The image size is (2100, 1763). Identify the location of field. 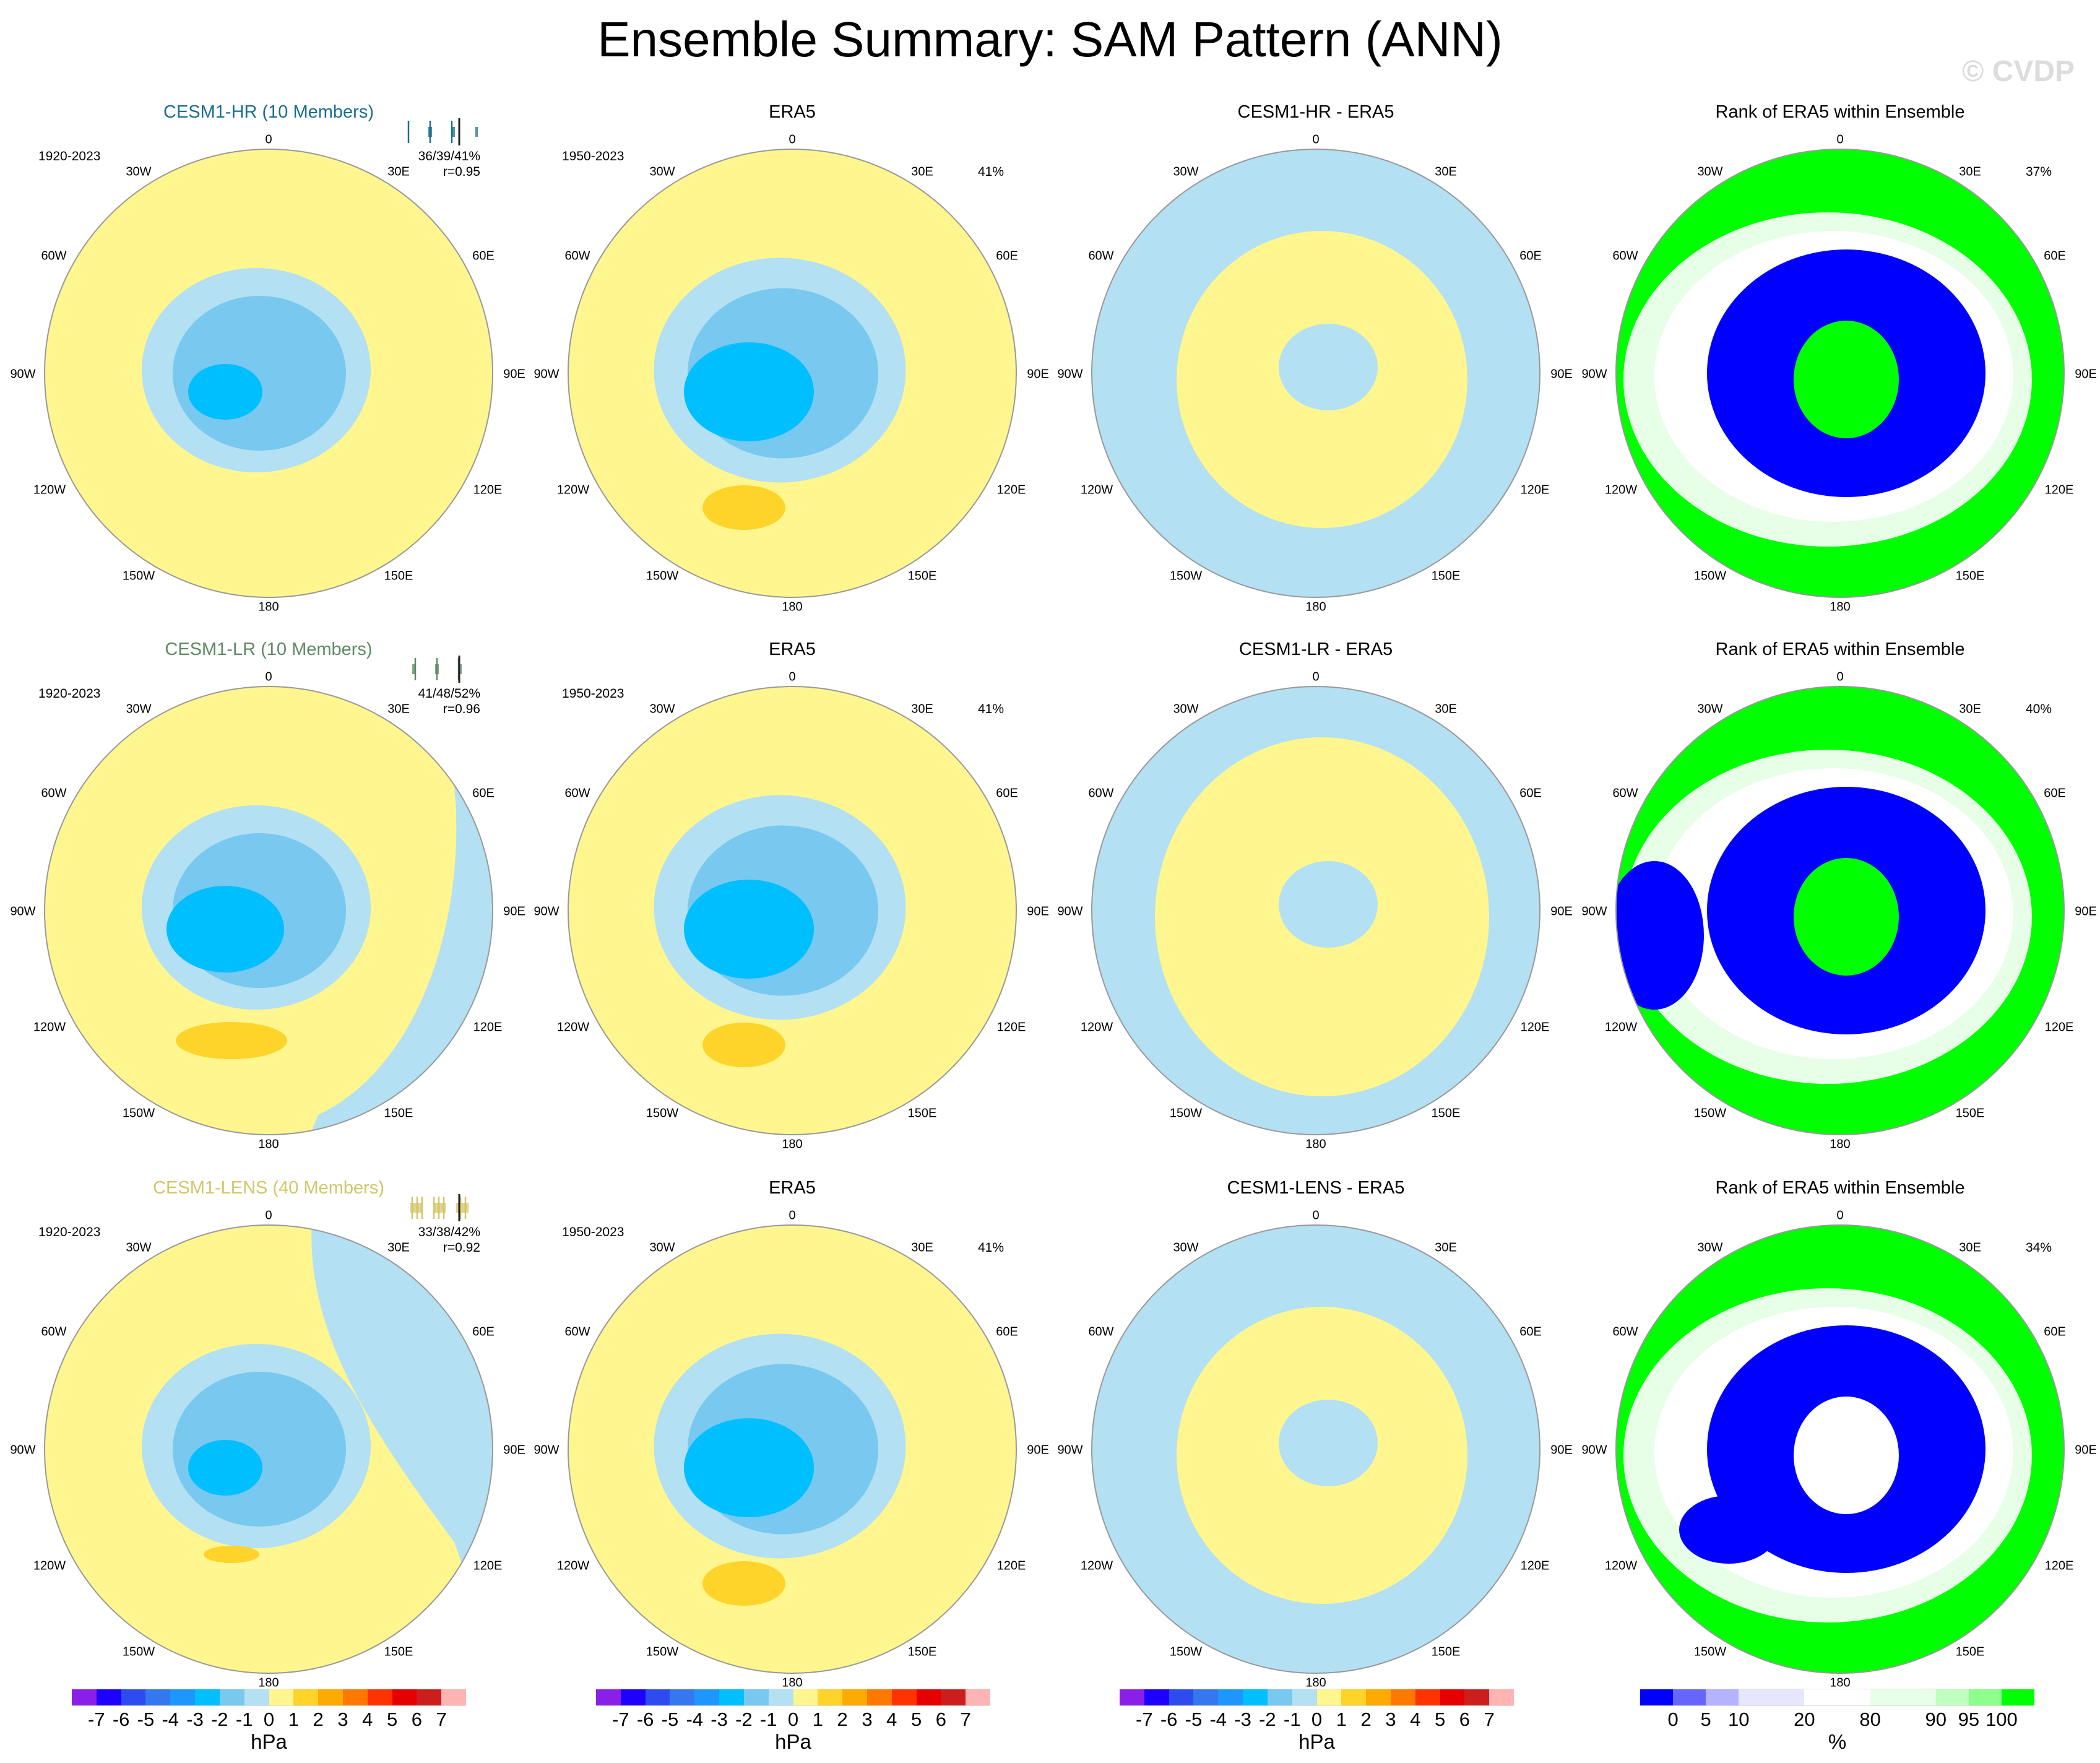
(792, 1449).